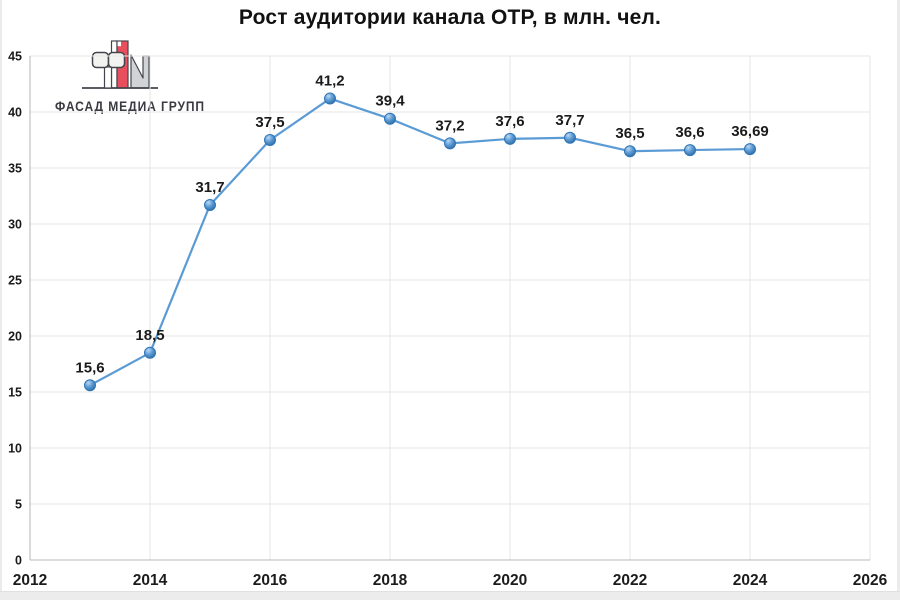 The image size is (900, 600). I want to click on y-tick-label-10: 10, so click(15, 449).